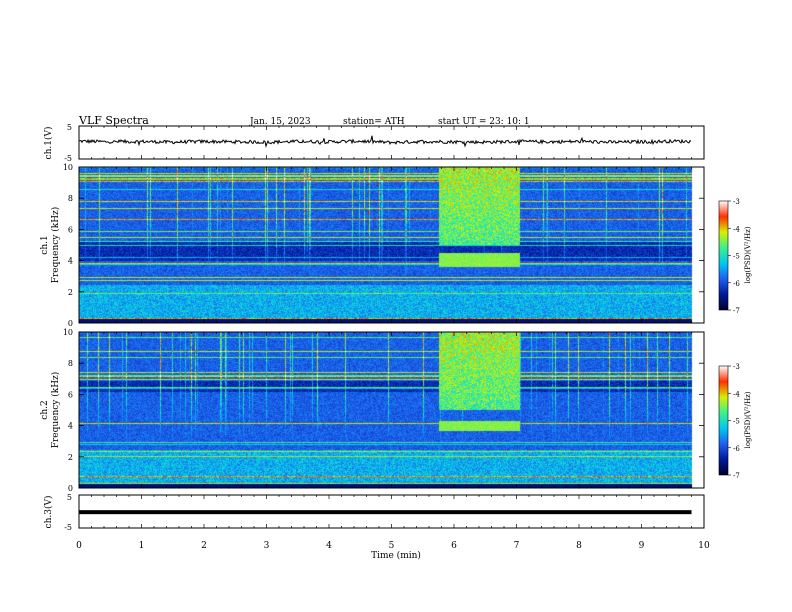 The height and width of the screenshot is (612, 792). What do you see at coordinates (723, 255) in the screenshot?
I see `ch1-colorbar-scale` at bounding box center [723, 255].